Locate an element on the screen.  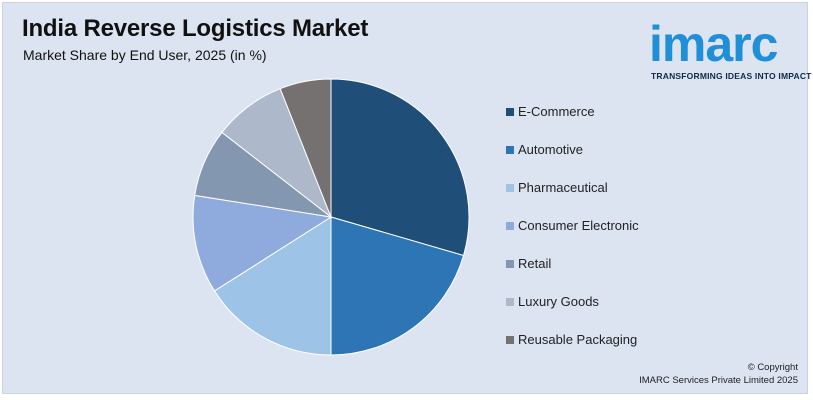
legend-label: Automotive is located at coordinates (551, 149).